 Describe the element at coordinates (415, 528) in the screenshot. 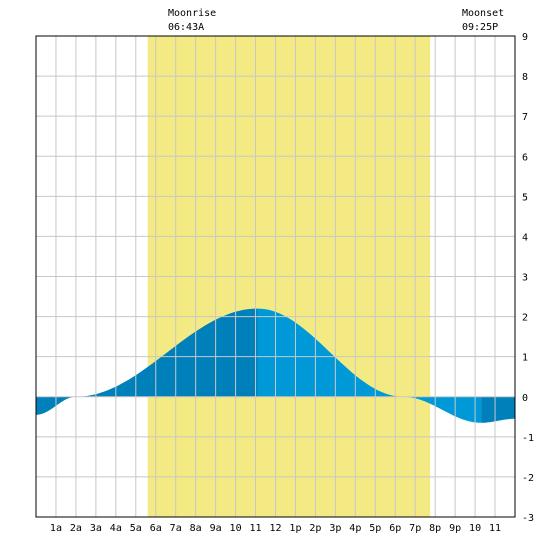

I see `x-tick-label: 7p` at that location.